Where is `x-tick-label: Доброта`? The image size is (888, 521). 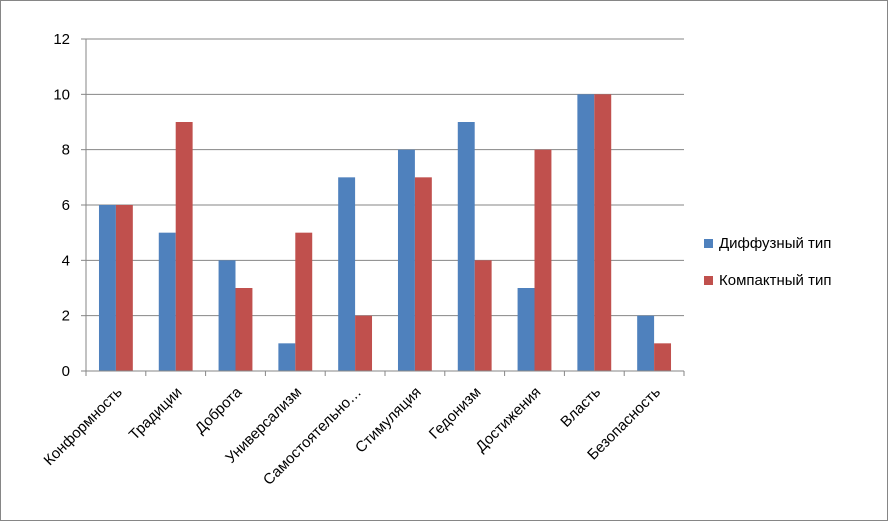
x-tick-label: Доброта is located at coordinates (219, 410).